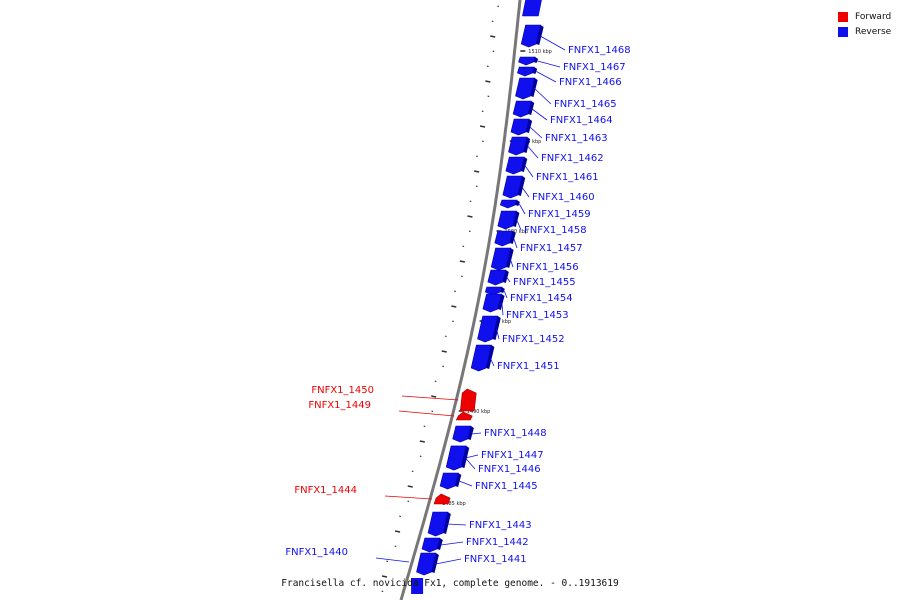  I want to click on gene-label: FNFX1_1444, so click(325, 490).